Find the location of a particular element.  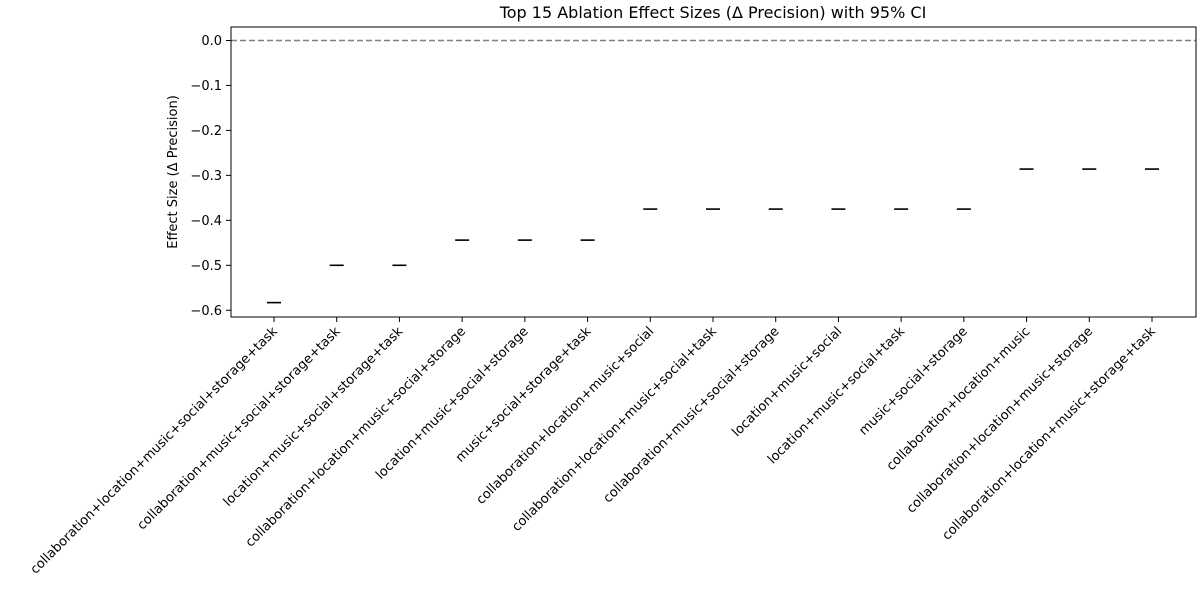

x-tick-label: music+social+storage+task is located at coordinates (524, 395).